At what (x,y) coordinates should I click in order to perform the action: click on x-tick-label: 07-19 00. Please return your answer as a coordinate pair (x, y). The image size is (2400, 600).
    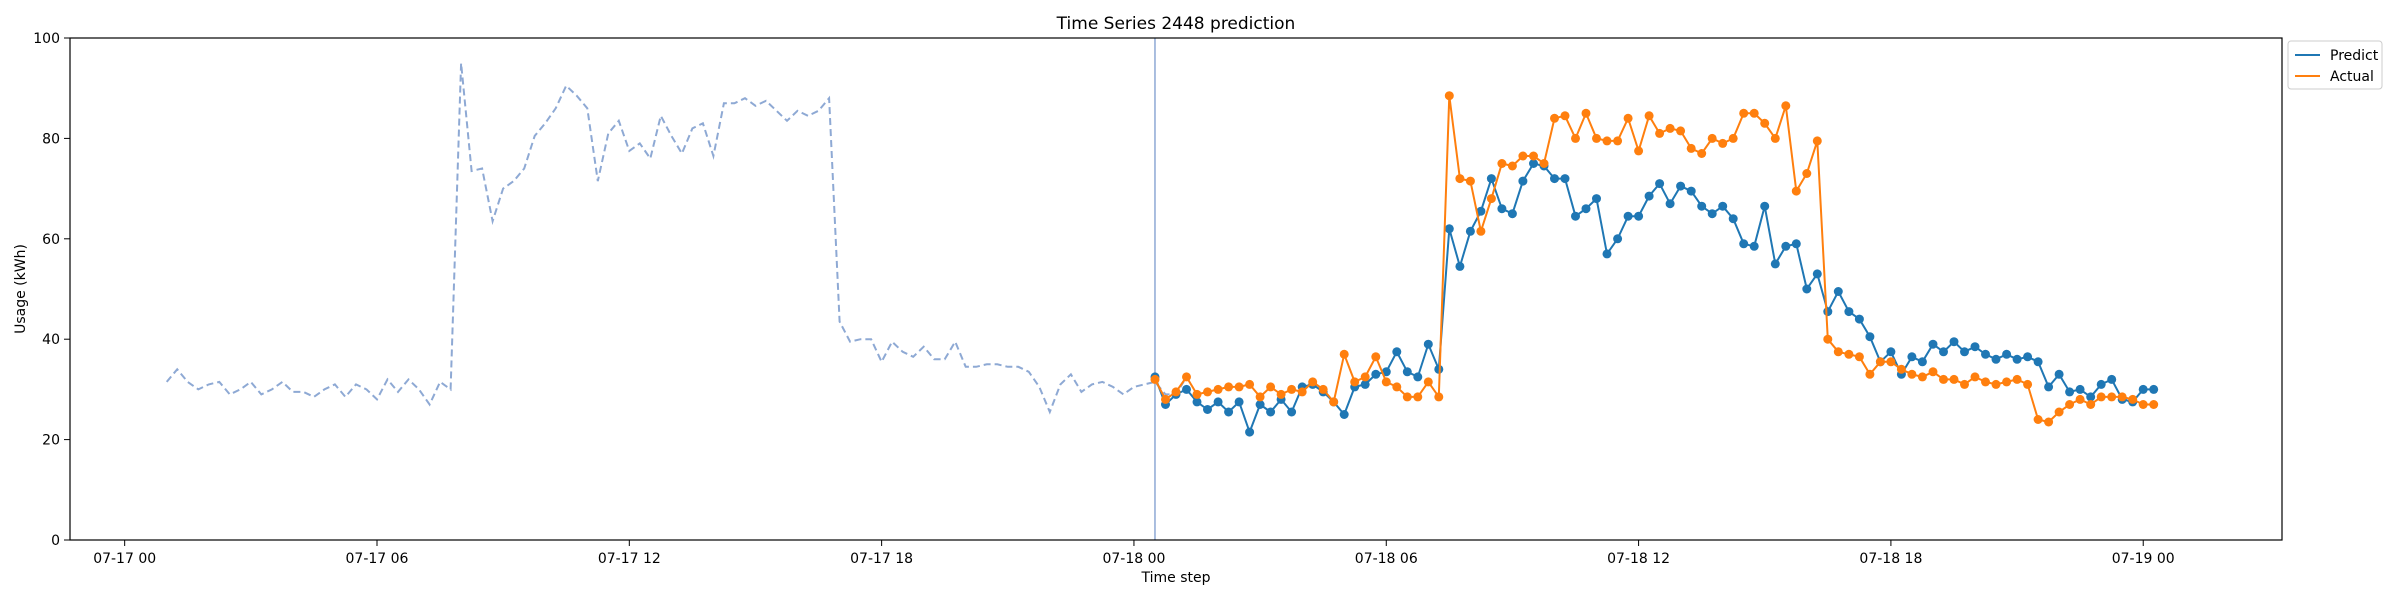
    Looking at the image, I should click on (2143, 559).